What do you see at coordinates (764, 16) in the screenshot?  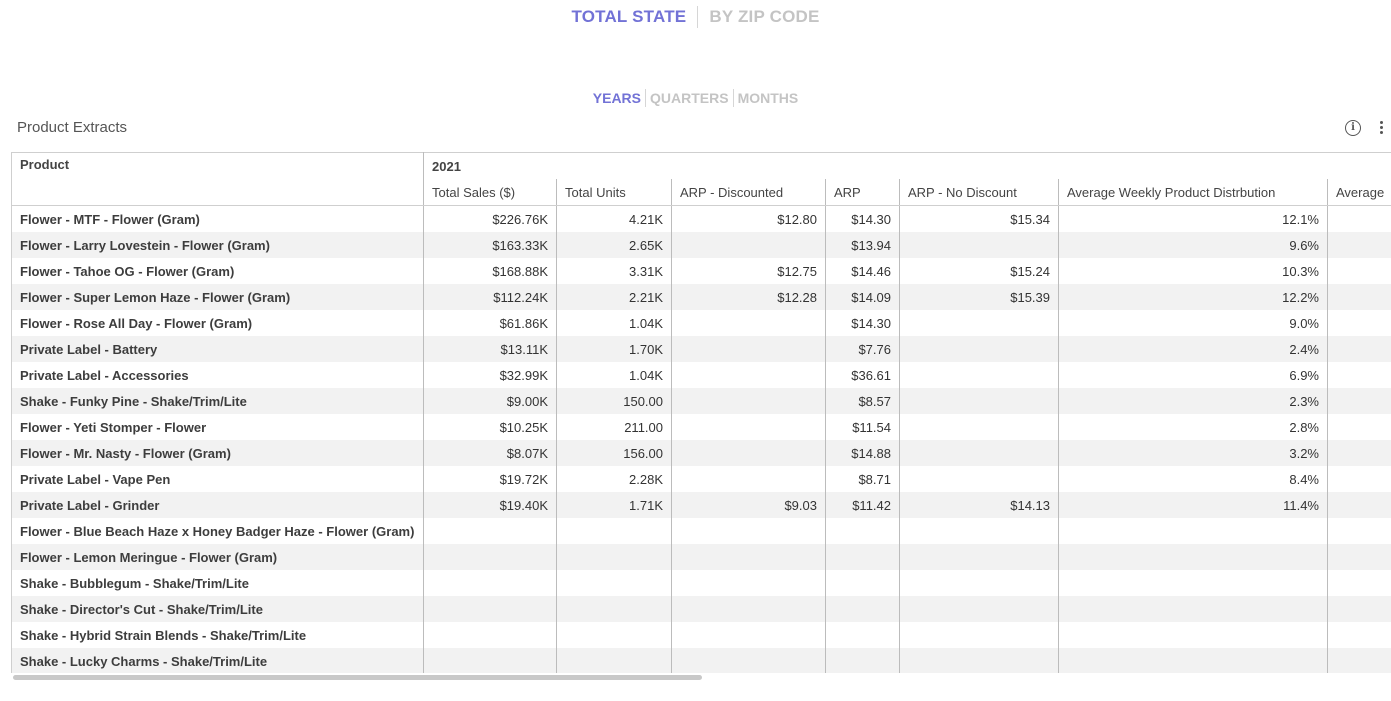 I see `tab-by-zip-code: BY ZIP CODE` at bounding box center [764, 16].